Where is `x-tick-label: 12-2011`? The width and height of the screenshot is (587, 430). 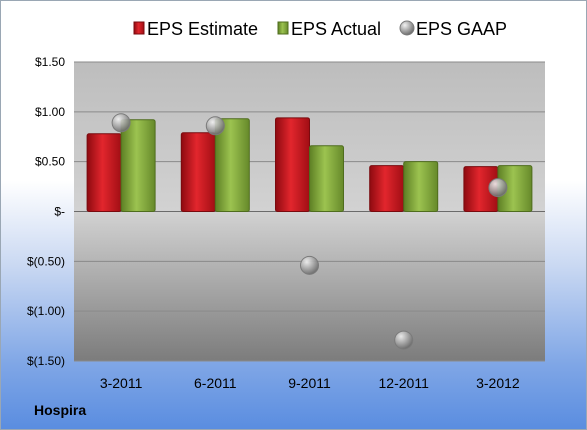
x-tick-label: 12-2011 is located at coordinates (404, 383).